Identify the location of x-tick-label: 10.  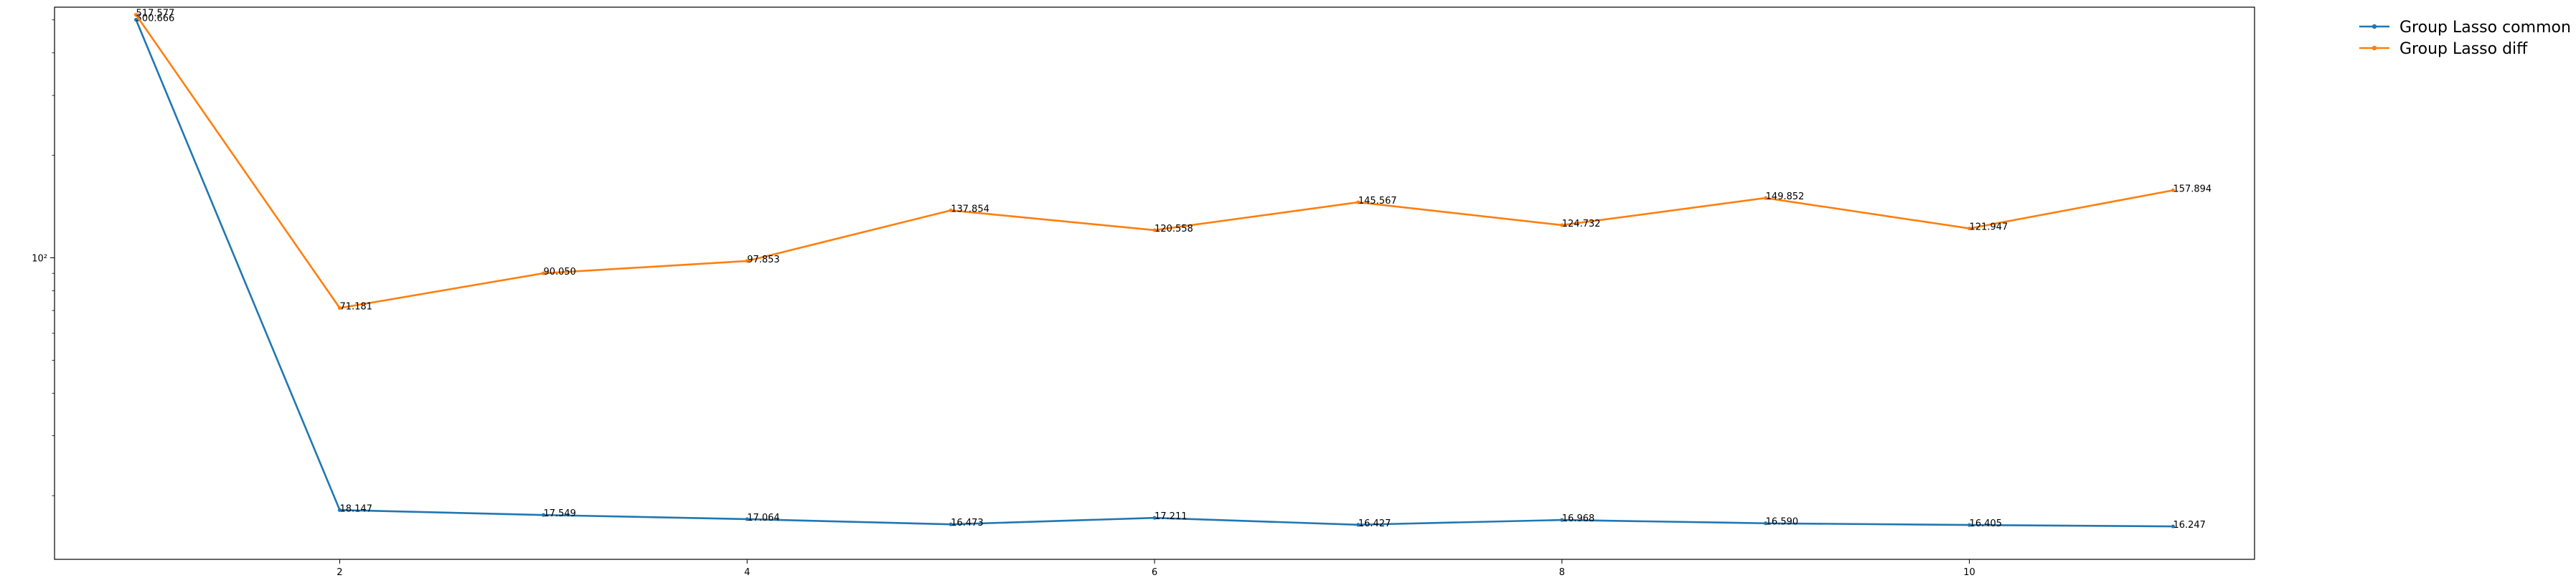
(1969, 572).